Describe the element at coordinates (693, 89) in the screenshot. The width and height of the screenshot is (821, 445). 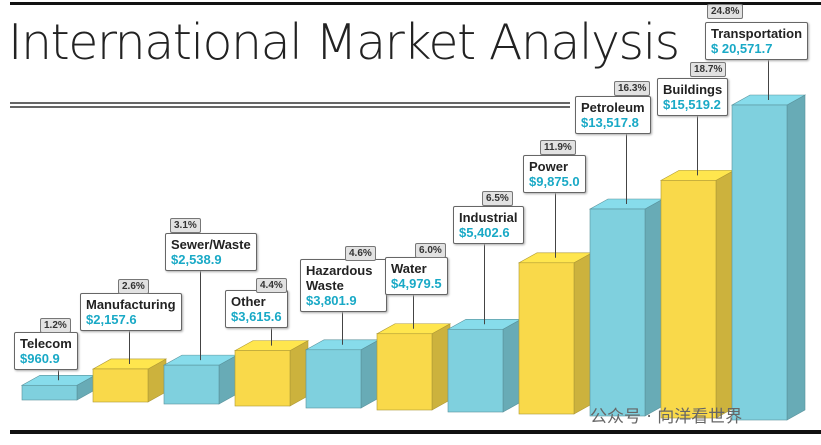
I see `category-label: Buildings` at that location.